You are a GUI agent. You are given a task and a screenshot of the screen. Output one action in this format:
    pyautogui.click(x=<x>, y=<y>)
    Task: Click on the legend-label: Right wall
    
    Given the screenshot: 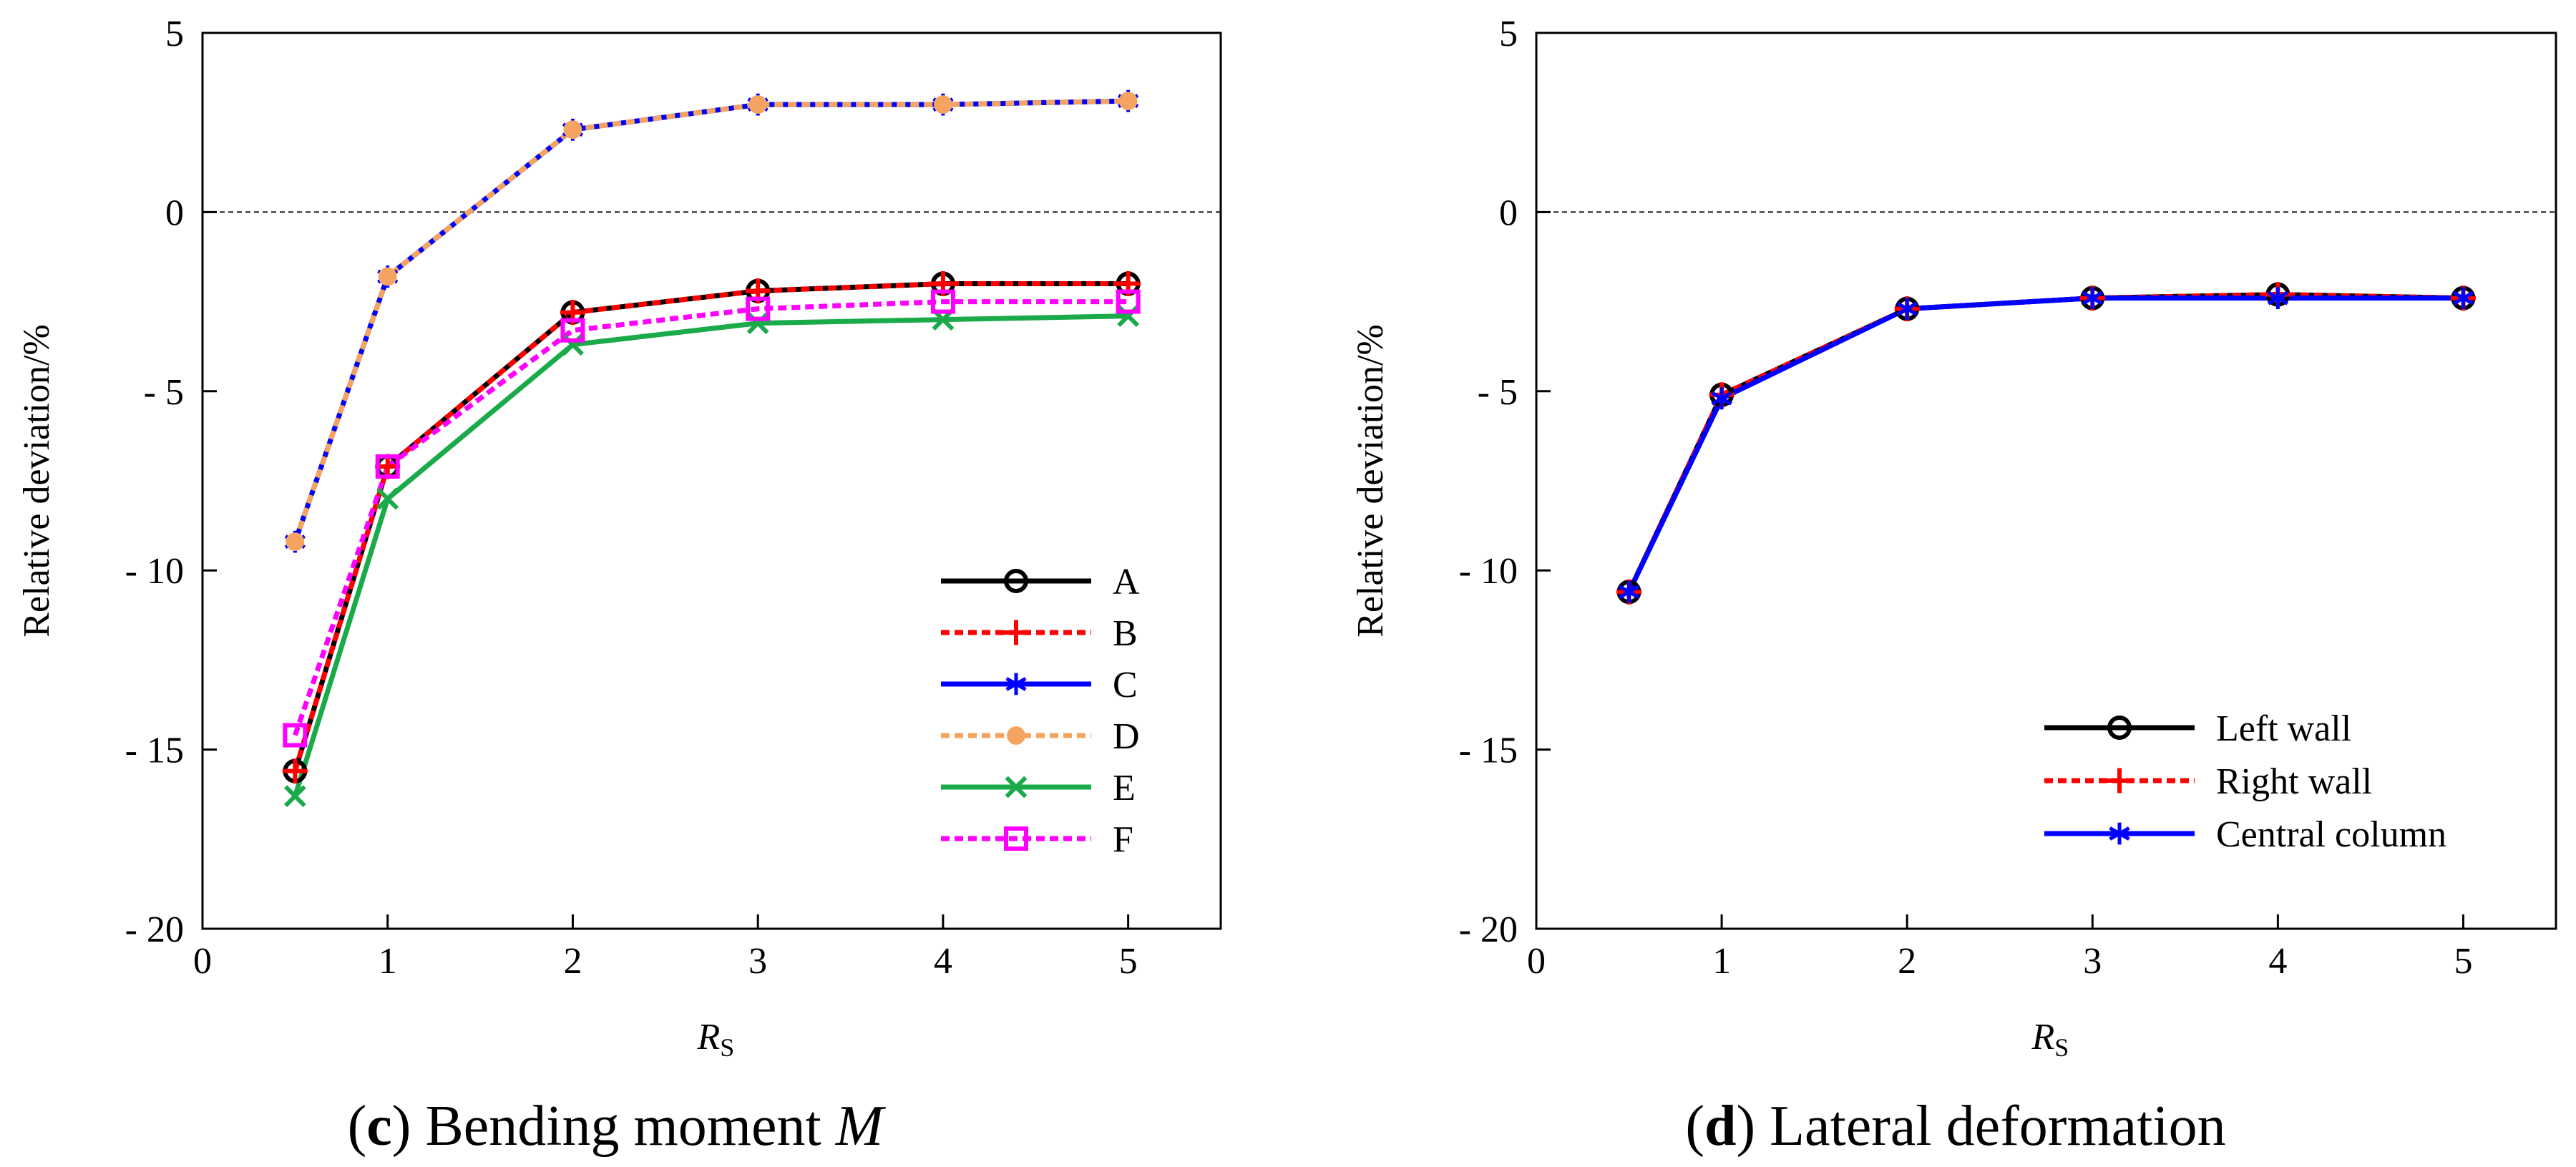 What is the action you would take?
    pyautogui.click(x=2294, y=781)
    